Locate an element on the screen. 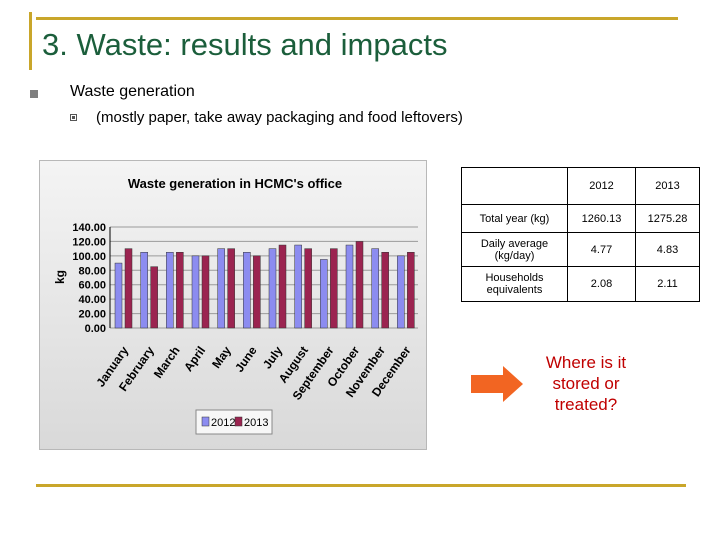 This screenshot has width=720, height=540. table-cell: 1260.13 is located at coordinates (601, 218).